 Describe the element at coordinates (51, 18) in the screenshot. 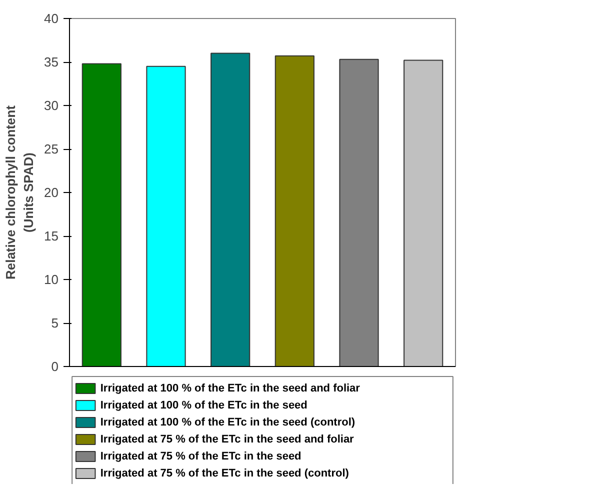

I see `y-tick-label: 40` at that location.